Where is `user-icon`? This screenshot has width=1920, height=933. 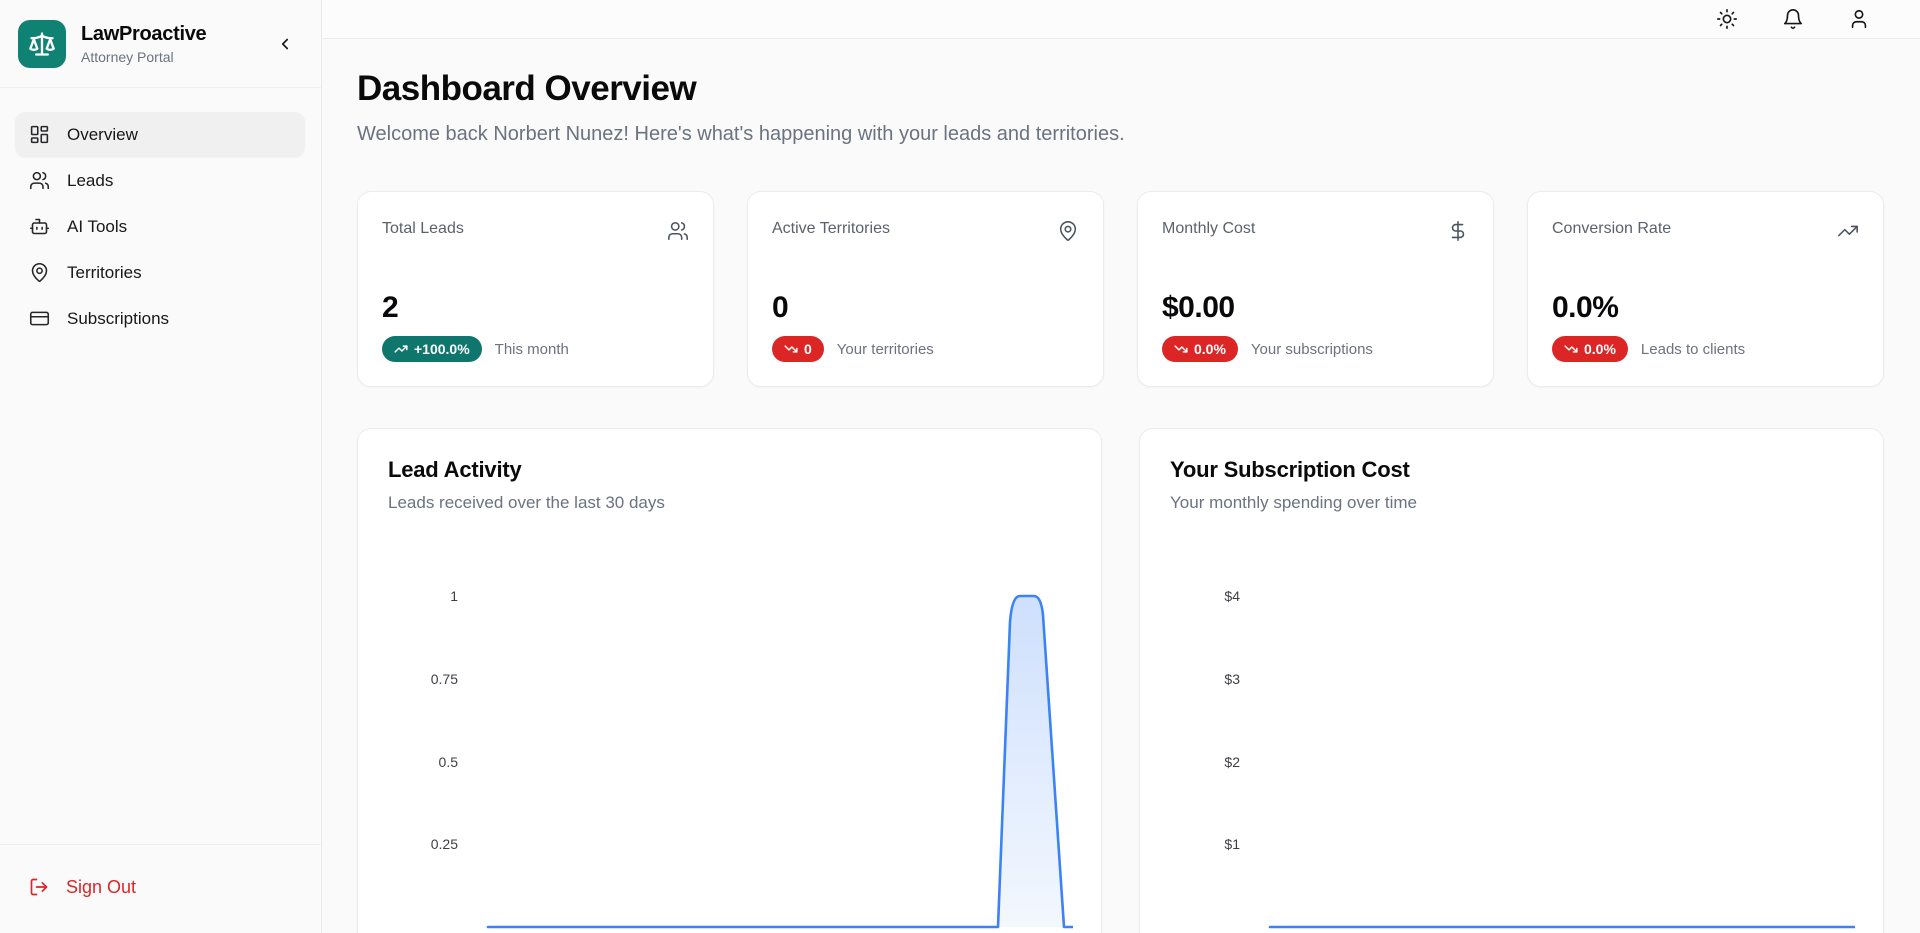 user-icon is located at coordinates (1859, 19).